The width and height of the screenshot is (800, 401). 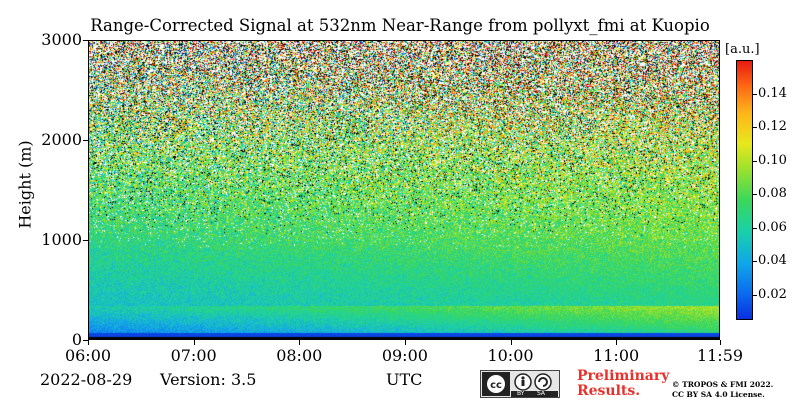 What do you see at coordinates (299, 355) in the screenshot?
I see `x-tick-label: 08:00` at bounding box center [299, 355].